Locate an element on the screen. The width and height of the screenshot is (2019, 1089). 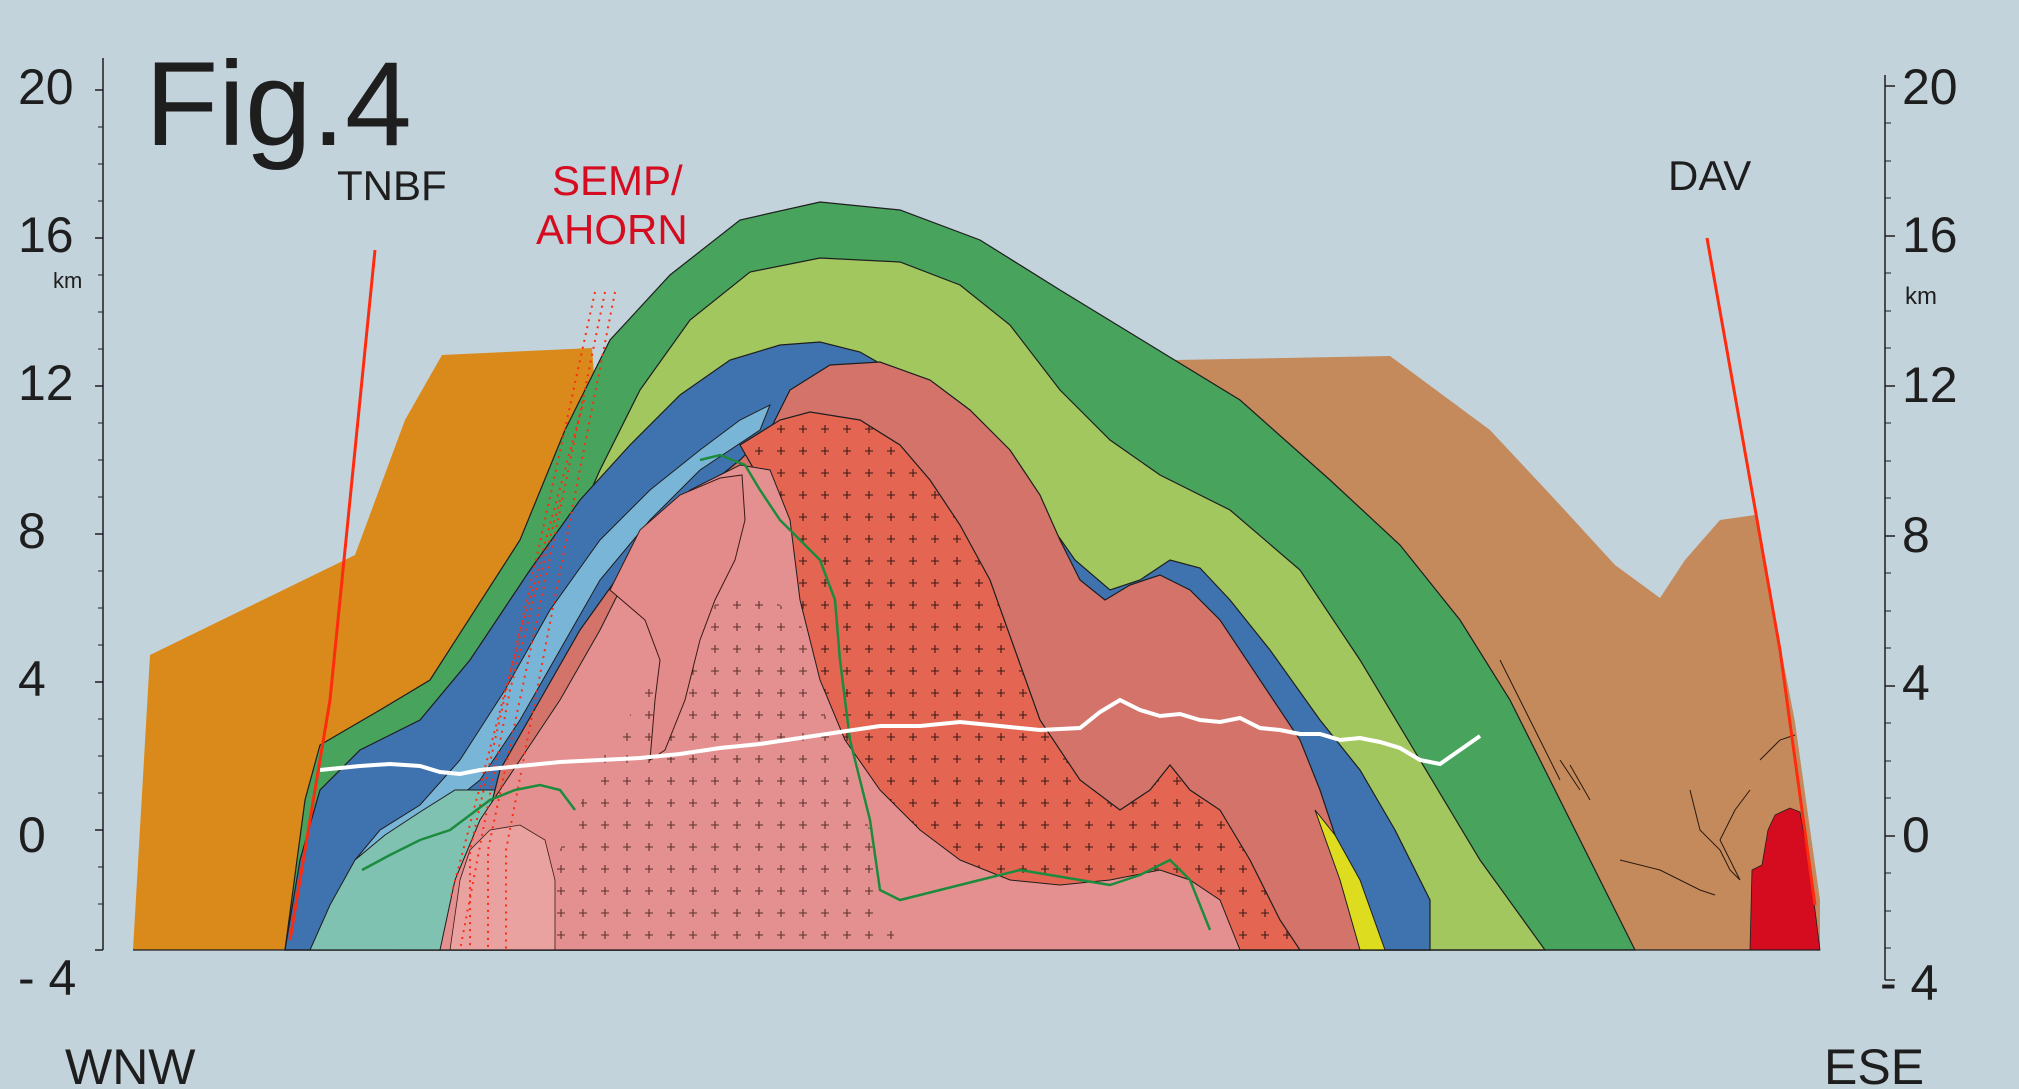
gneiss-cross-pattern is located at coordinates (720, 770).